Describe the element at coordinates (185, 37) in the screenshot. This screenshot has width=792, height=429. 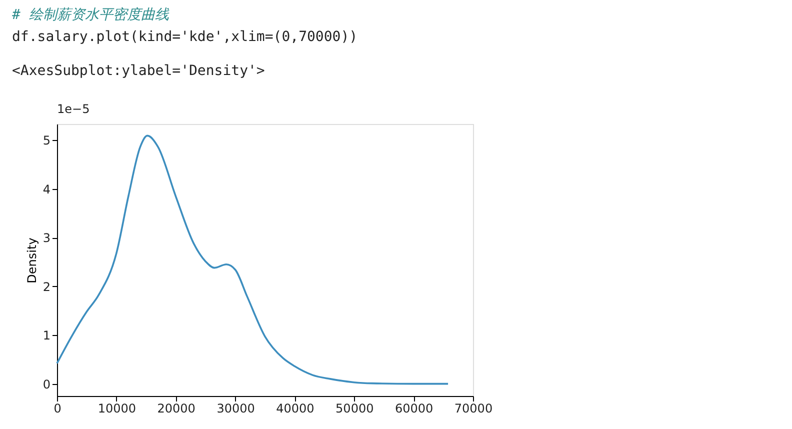
I see `text: df.salary.plot(kind='kde',xlim=(0,70000))` at that location.